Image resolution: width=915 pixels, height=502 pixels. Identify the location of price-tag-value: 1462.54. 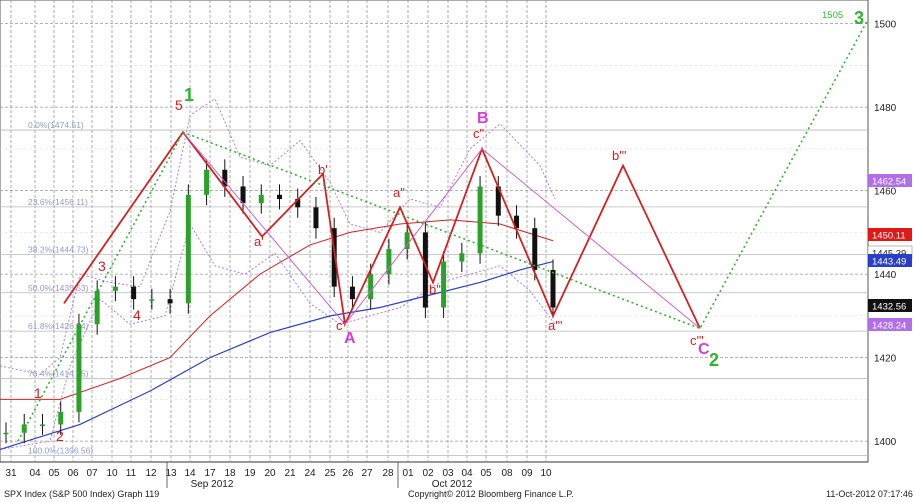
(889, 182).